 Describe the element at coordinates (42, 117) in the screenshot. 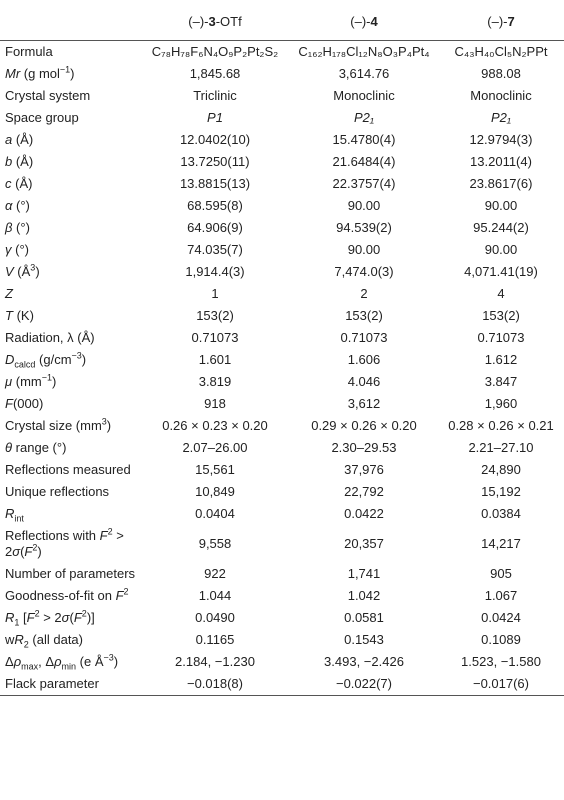

I see `text-run: Space group` at that location.